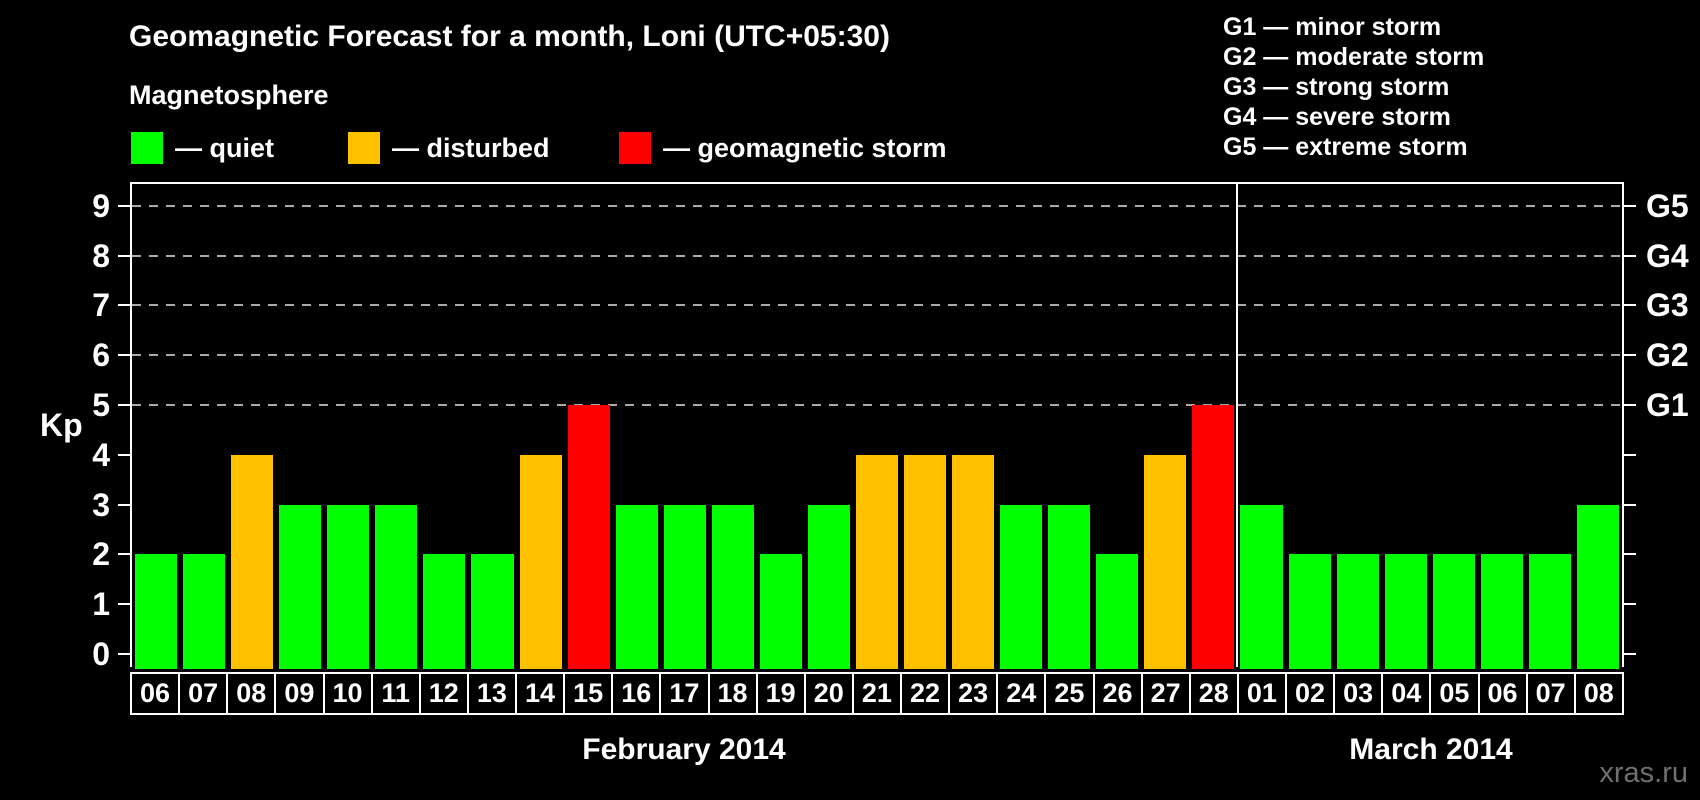  What do you see at coordinates (203, 693) in the screenshot?
I see `date-cell-feb-07: 07` at bounding box center [203, 693].